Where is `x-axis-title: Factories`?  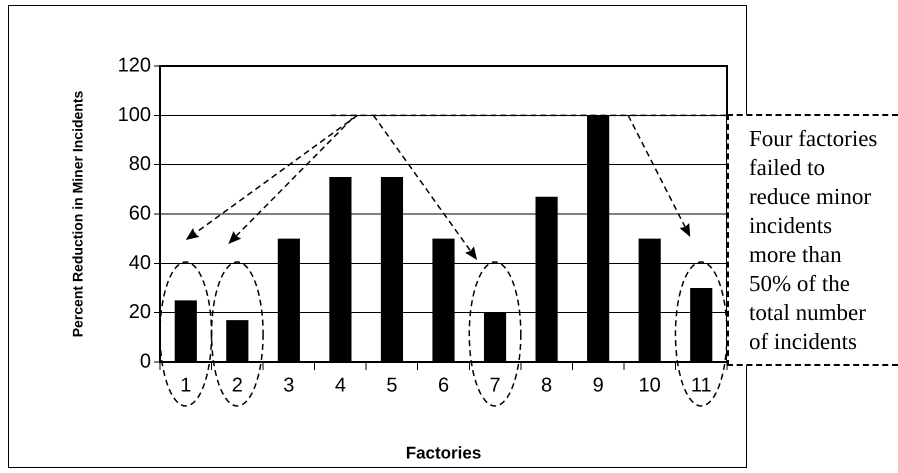
x-axis-title: Factories is located at coordinates (444, 452).